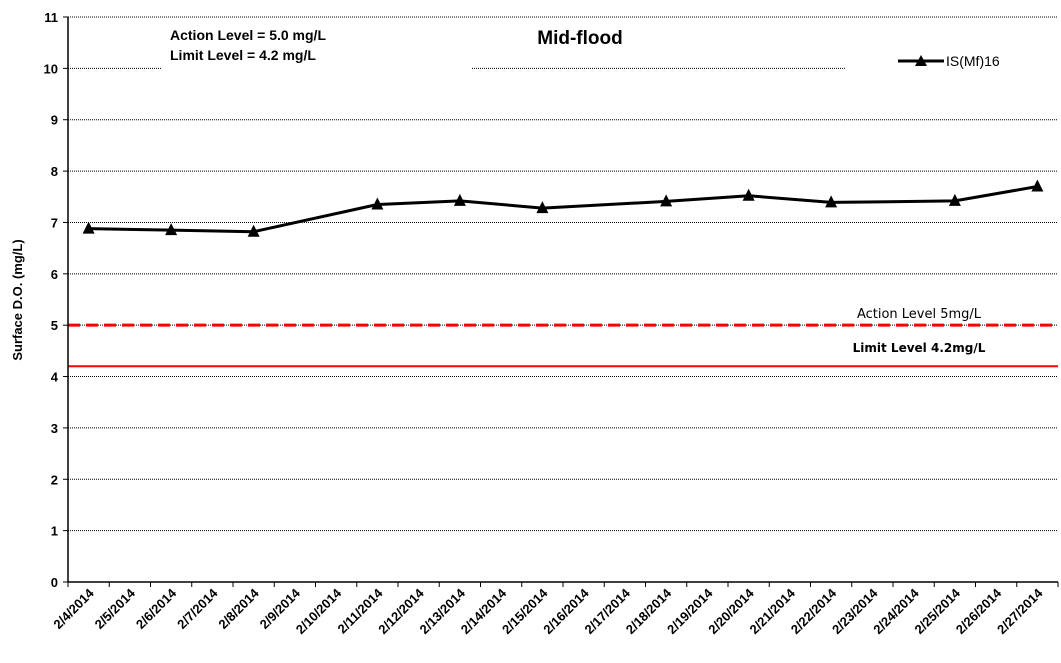 The image size is (1061, 663). Describe the element at coordinates (51, 68) in the screenshot. I see `y-tick-label: 10` at that location.